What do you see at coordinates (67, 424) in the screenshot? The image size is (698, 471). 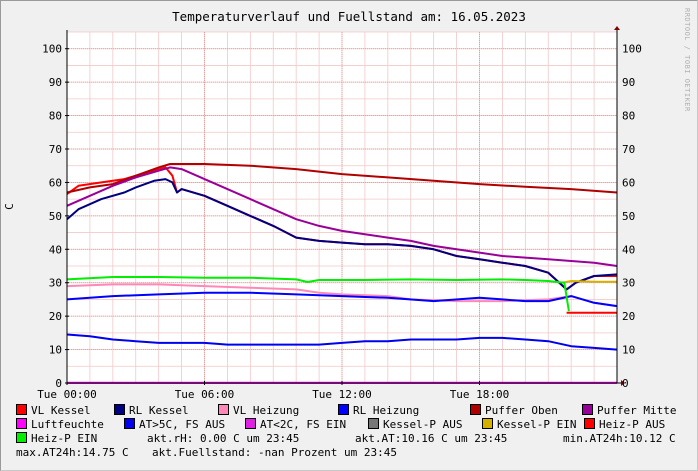 I see `legend-label: Luftfeuchte` at bounding box center [67, 424].